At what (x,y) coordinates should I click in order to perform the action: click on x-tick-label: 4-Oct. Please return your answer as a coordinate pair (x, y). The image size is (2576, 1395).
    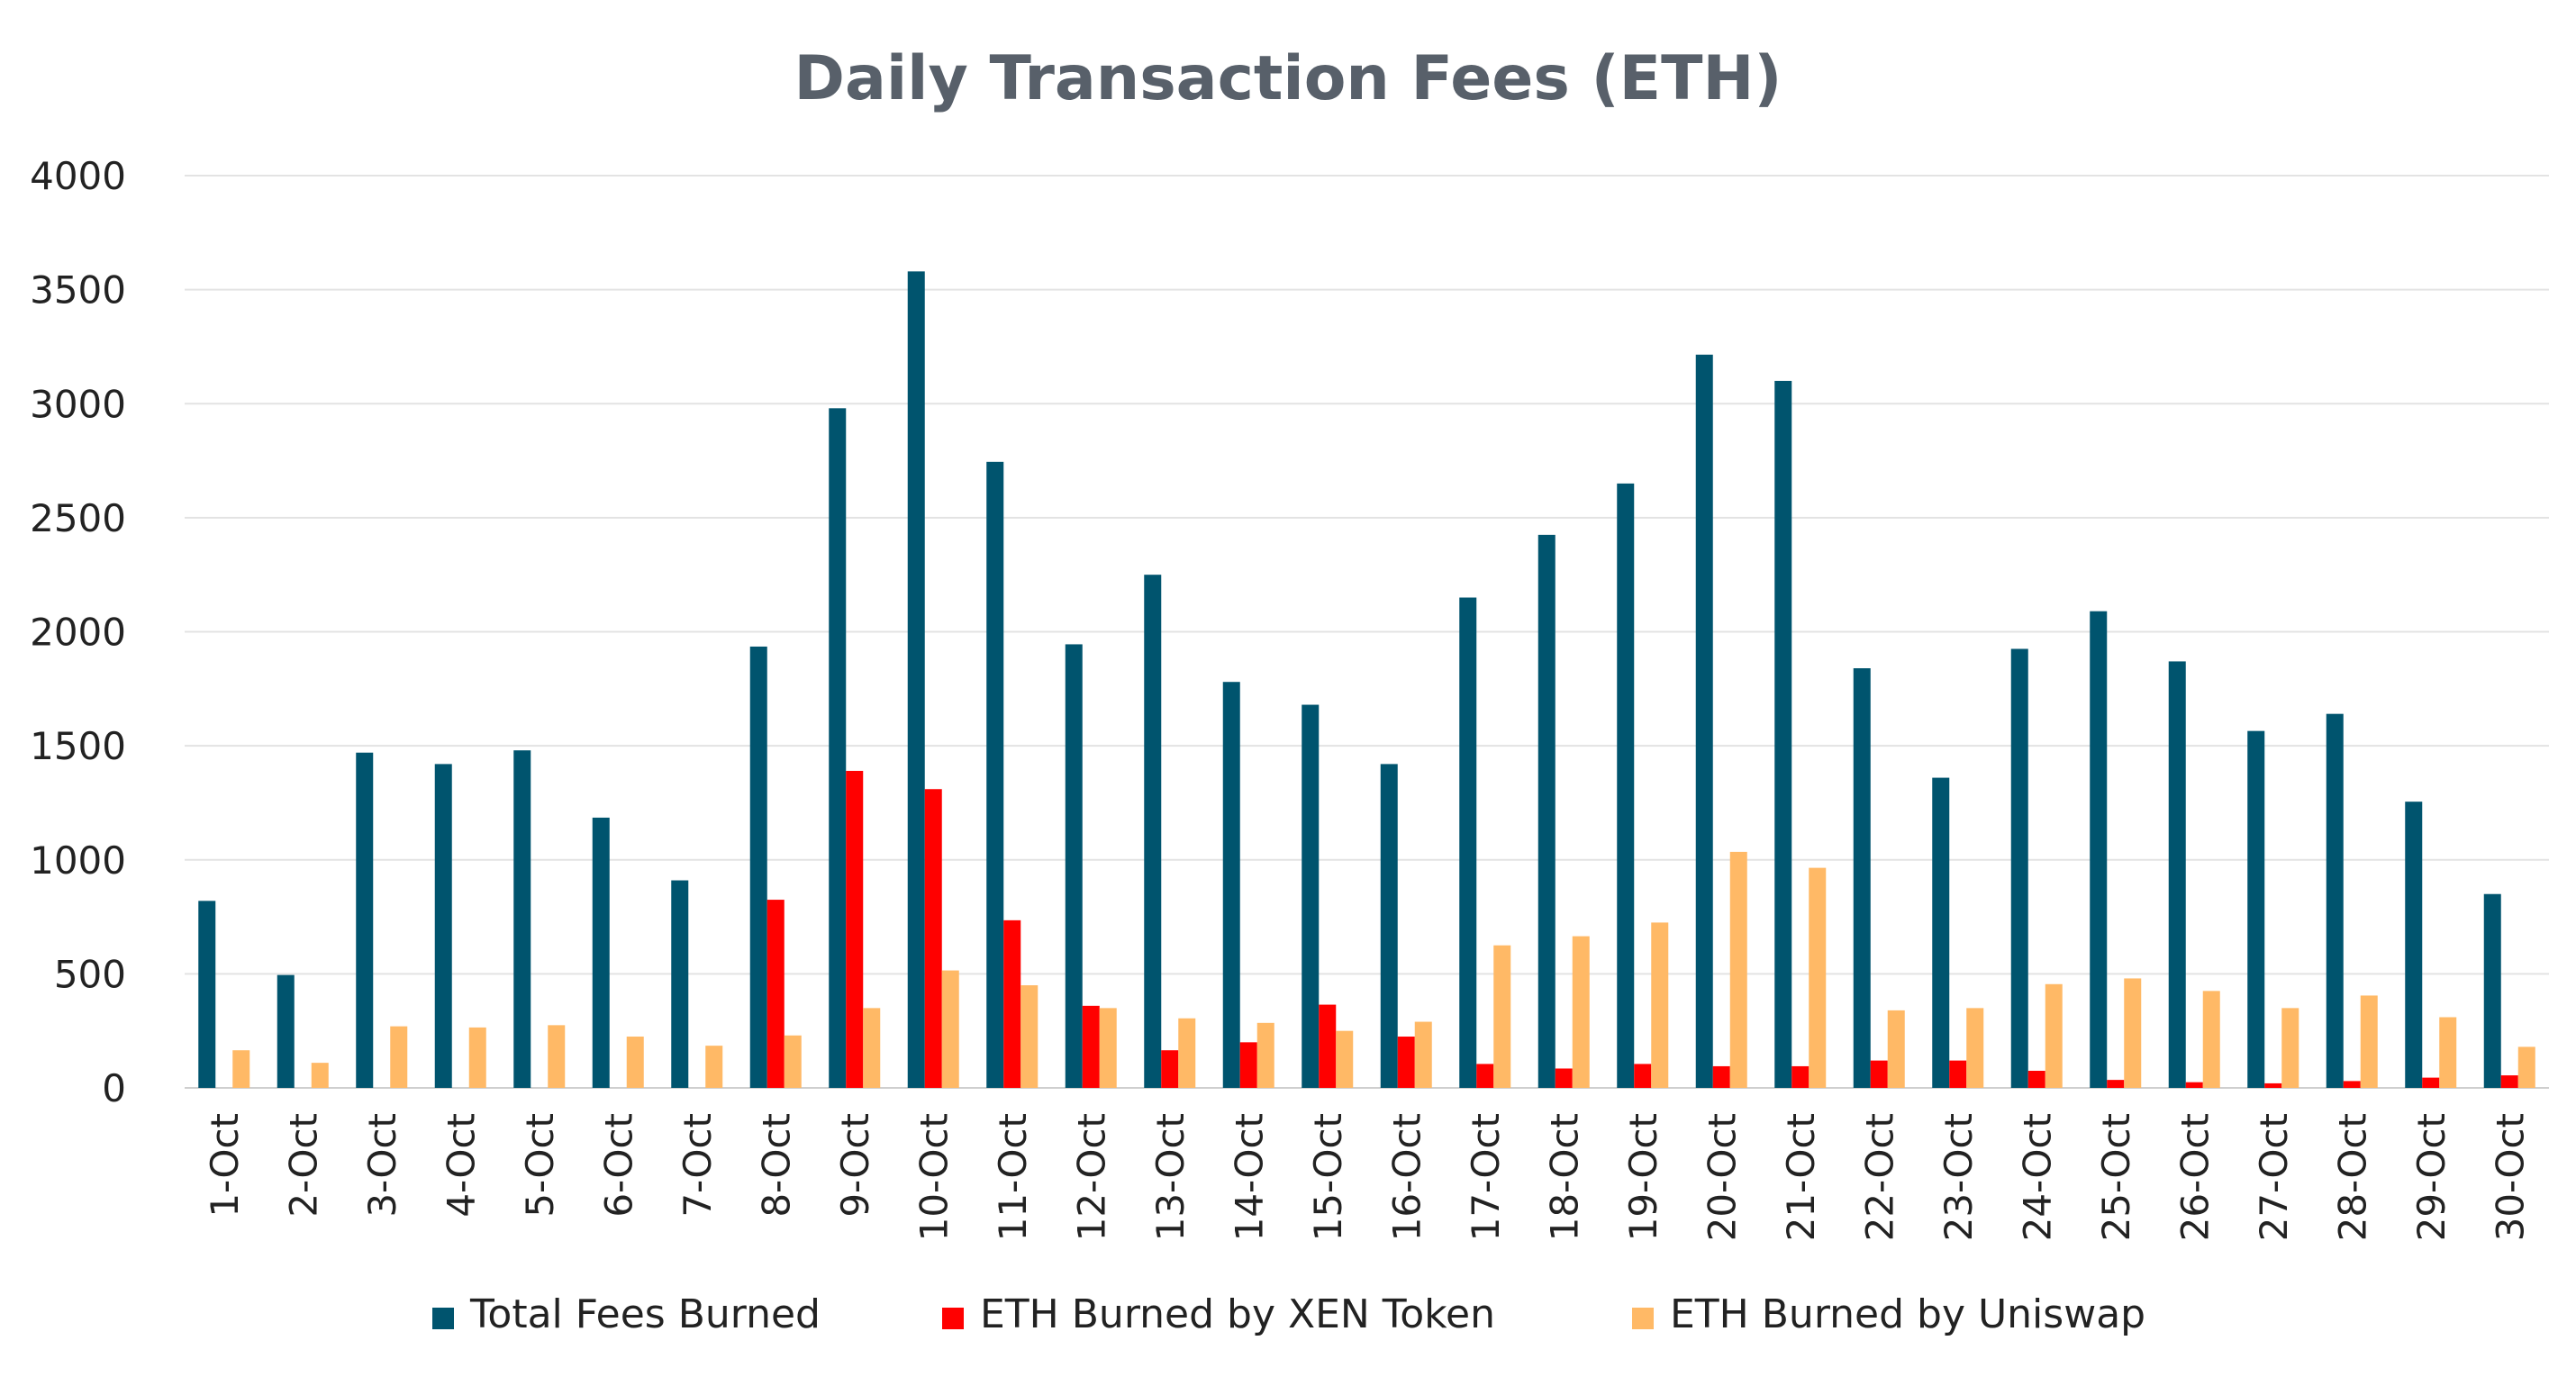
    Looking at the image, I should click on (461, 1165).